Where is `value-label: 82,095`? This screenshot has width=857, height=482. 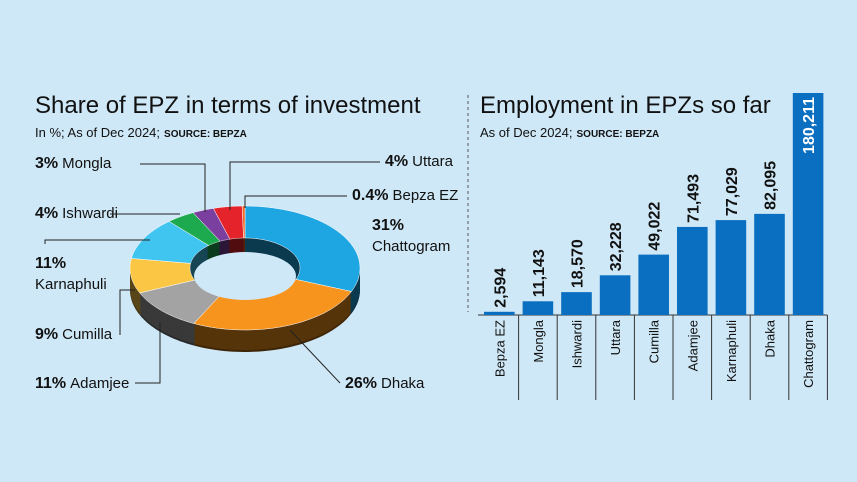 value-label: 82,095 is located at coordinates (771, 185).